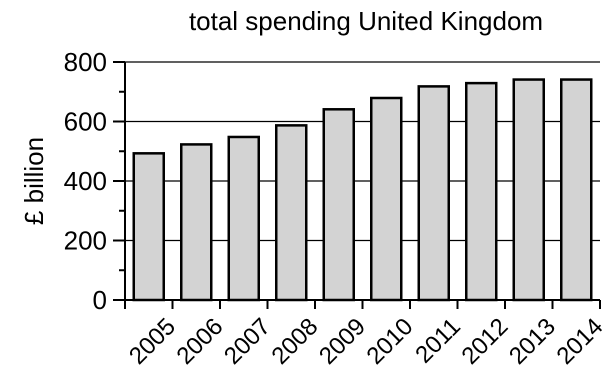 The width and height of the screenshot is (607, 373). Describe the element at coordinates (338, 205) in the screenshot. I see `bar-2009` at that location.